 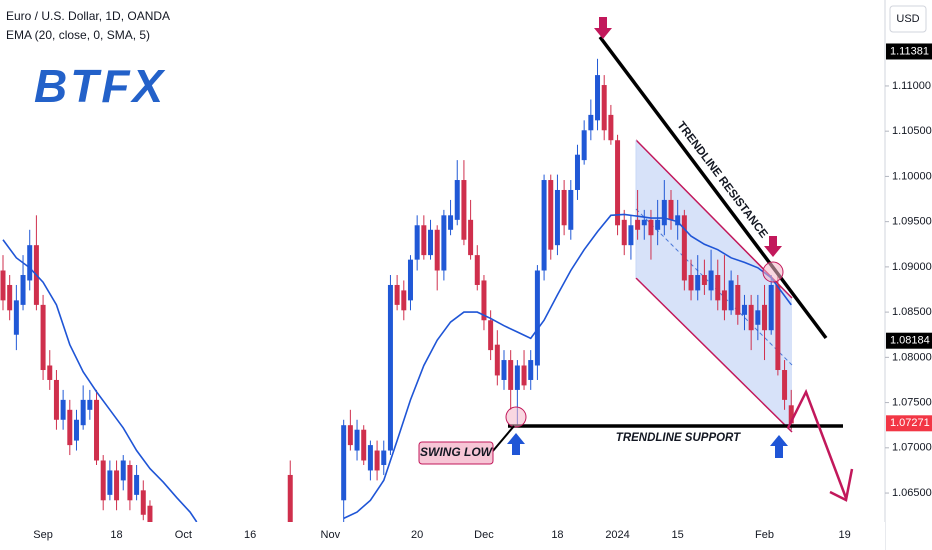 What do you see at coordinates (516, 417) in the screenshot?
I see `swing-circle` at bounding box center [516, 417].